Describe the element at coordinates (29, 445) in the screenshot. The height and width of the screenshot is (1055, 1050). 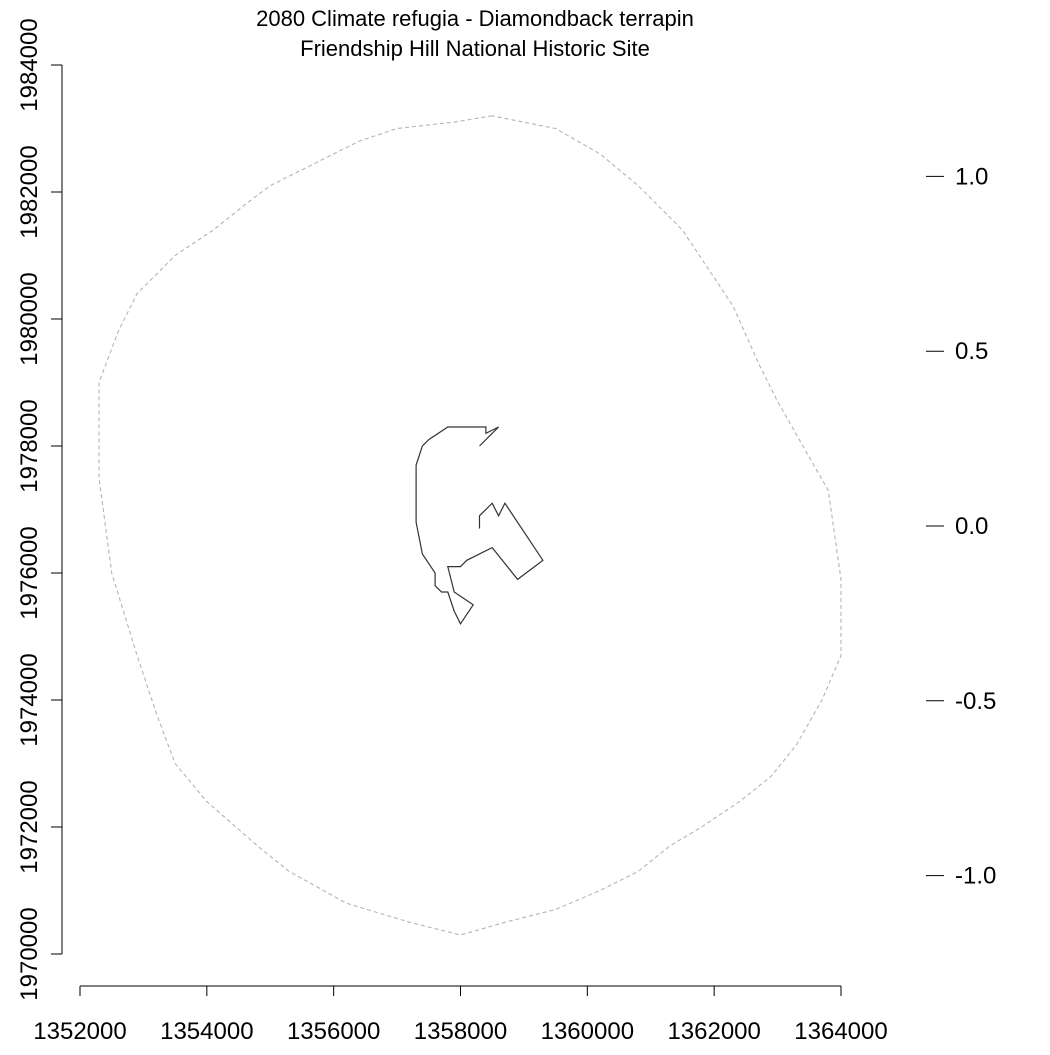
I see `y-tick-label: 1978000` at that location.